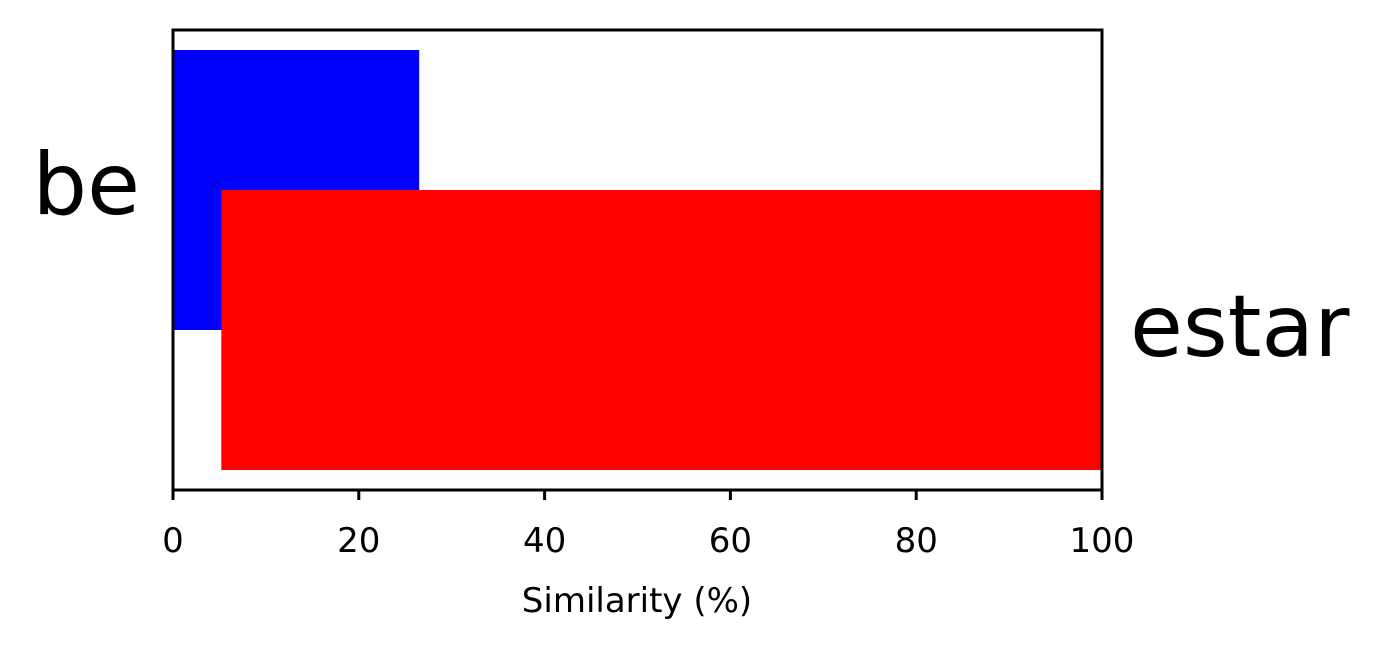 The width and height of the screenshot is (1394, 651). Describe the element at coordinates (648, 525) in the screenshot. I see `x-axis-ticks: 0 20 40 60 80 100` at that location.